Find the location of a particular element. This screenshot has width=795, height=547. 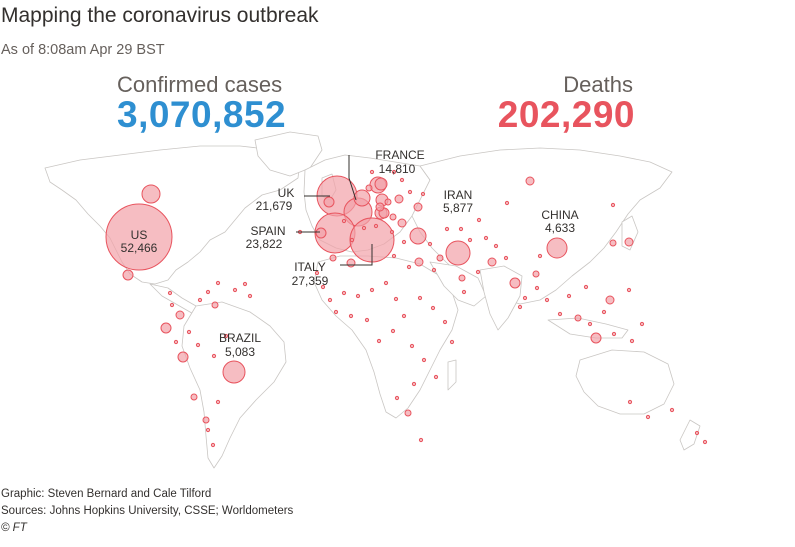

bubble-austria is located at coordinates (380, 207).